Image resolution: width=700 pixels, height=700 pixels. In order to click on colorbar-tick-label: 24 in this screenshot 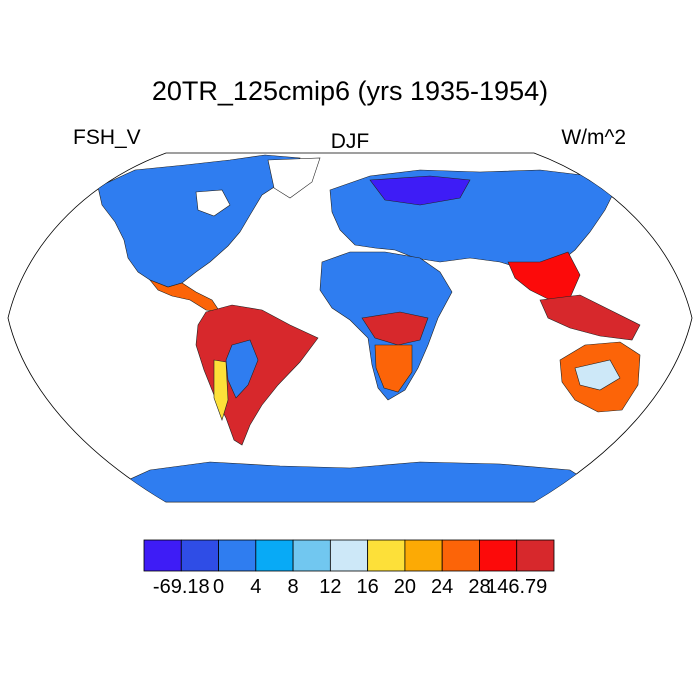, I will do `click(442, 587)`.